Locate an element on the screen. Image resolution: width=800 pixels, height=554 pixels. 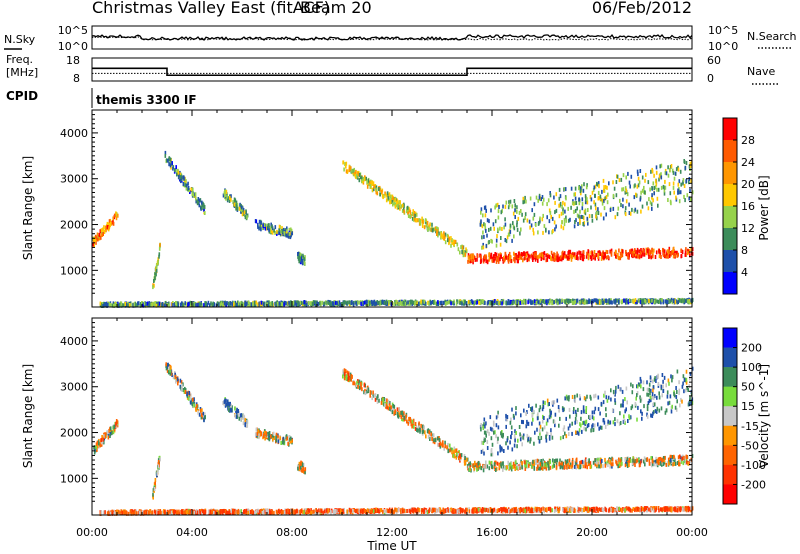
colorbar-tick-label: 28 is located at coordinates (748, 140).